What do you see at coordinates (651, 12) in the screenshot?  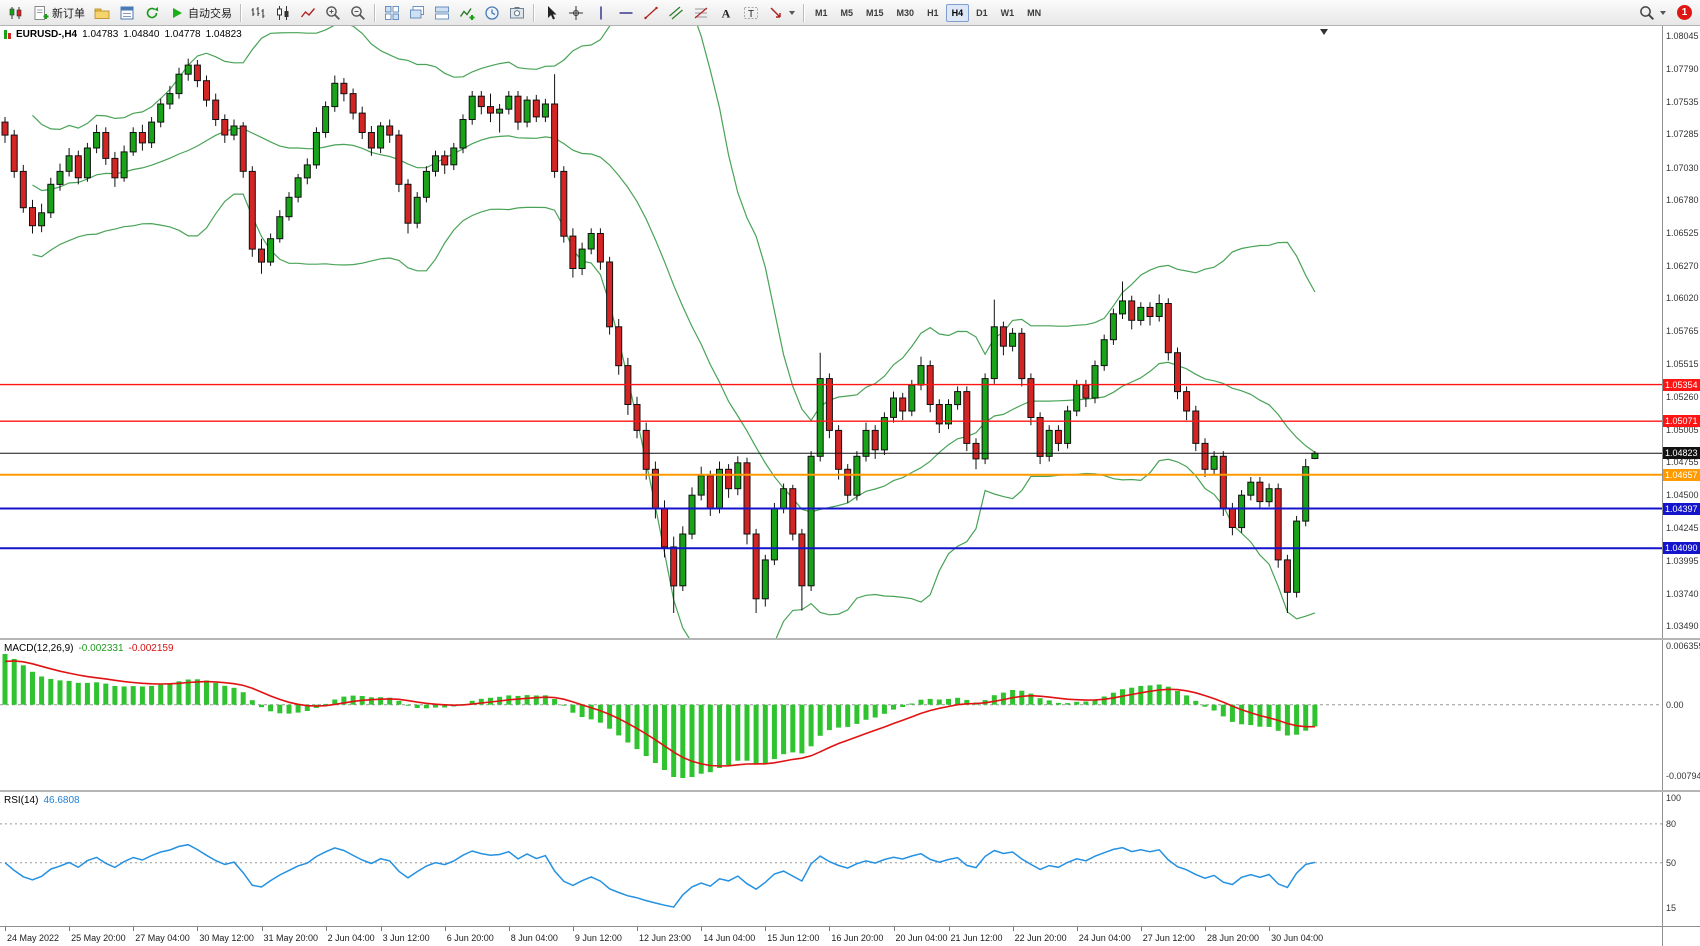 I see `trendline-tool-button` at bounding box center [651, 12].